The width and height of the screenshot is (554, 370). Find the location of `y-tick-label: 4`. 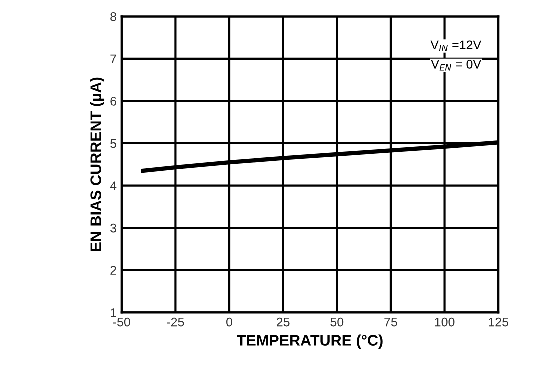

y-tick-label: 4 is located at coordinates (113, 186).